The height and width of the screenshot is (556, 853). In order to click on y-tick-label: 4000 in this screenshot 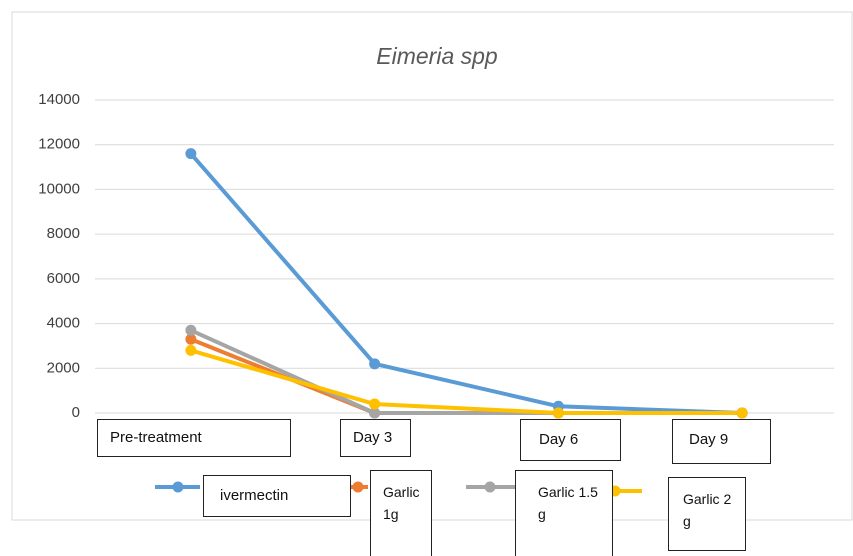, I will do `click(63, 323)`.